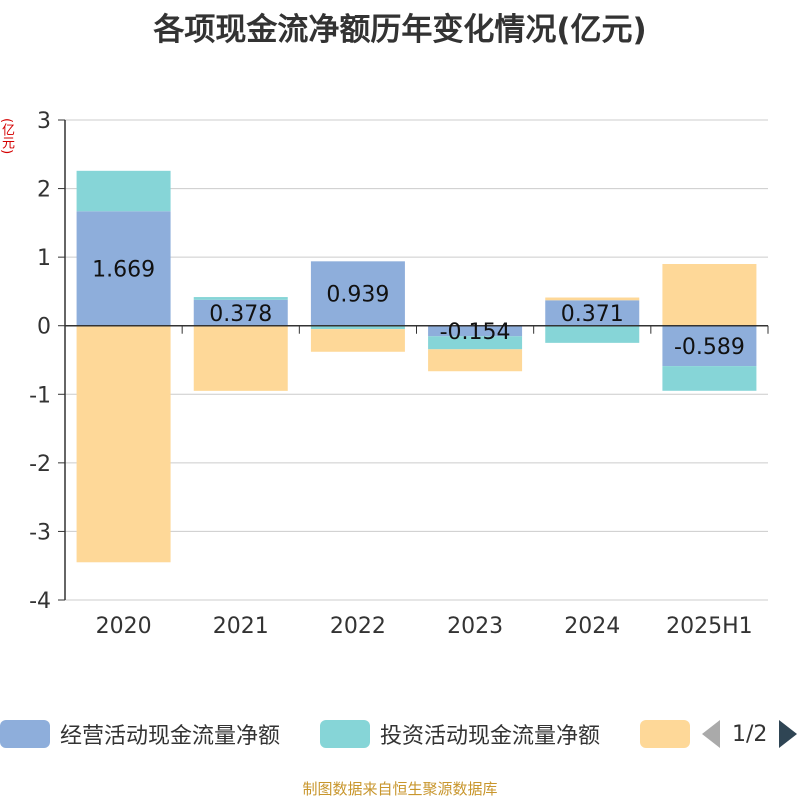 This screenshot has width=800, height=800. What do you see at coordinates (358, 626) in the screenshot?
I see `x-tick-label-2022: 2022` at bounding box center [358, 626].